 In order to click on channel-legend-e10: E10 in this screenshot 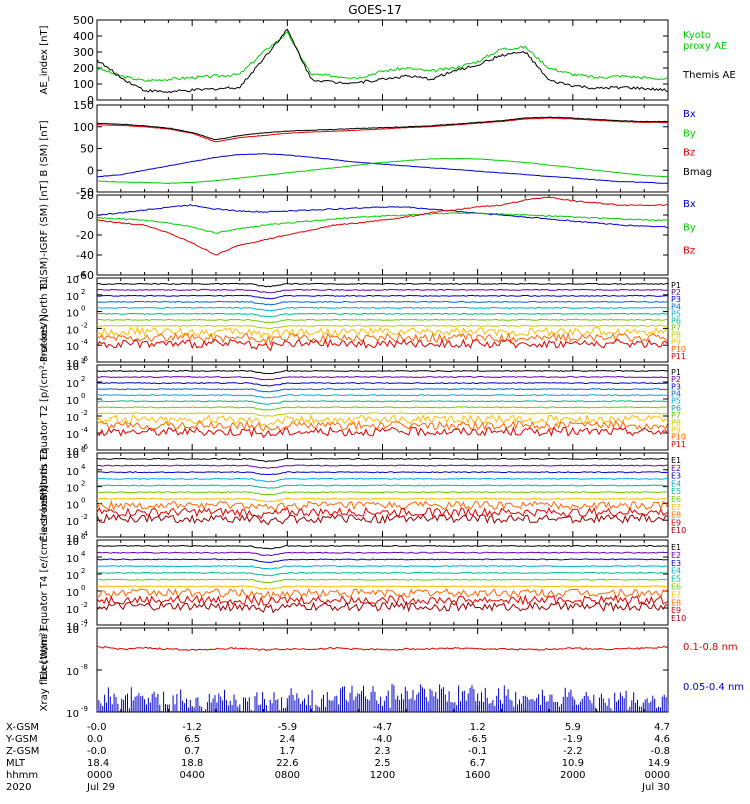, I will do `click(678, 618)`.